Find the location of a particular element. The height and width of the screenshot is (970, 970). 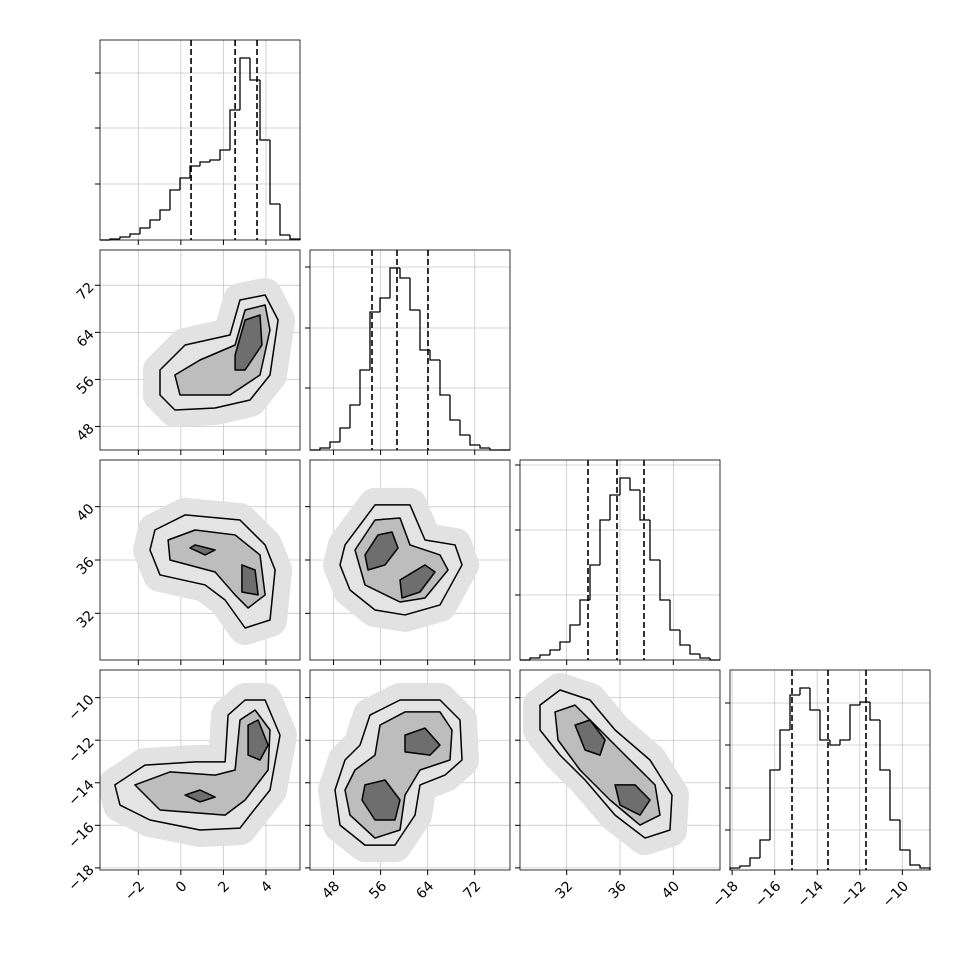

y-tick-label: 36 is located at coordinates (86, 566).